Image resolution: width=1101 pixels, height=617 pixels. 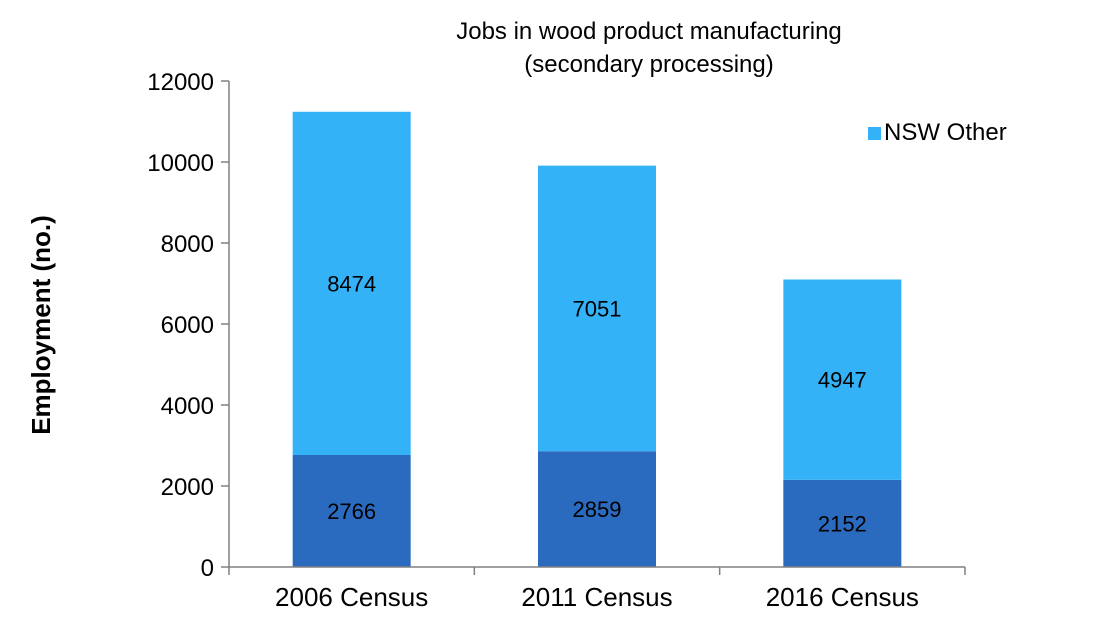 I want to click on x-tick-label: 2016 Census, so click(x=842, y=597).